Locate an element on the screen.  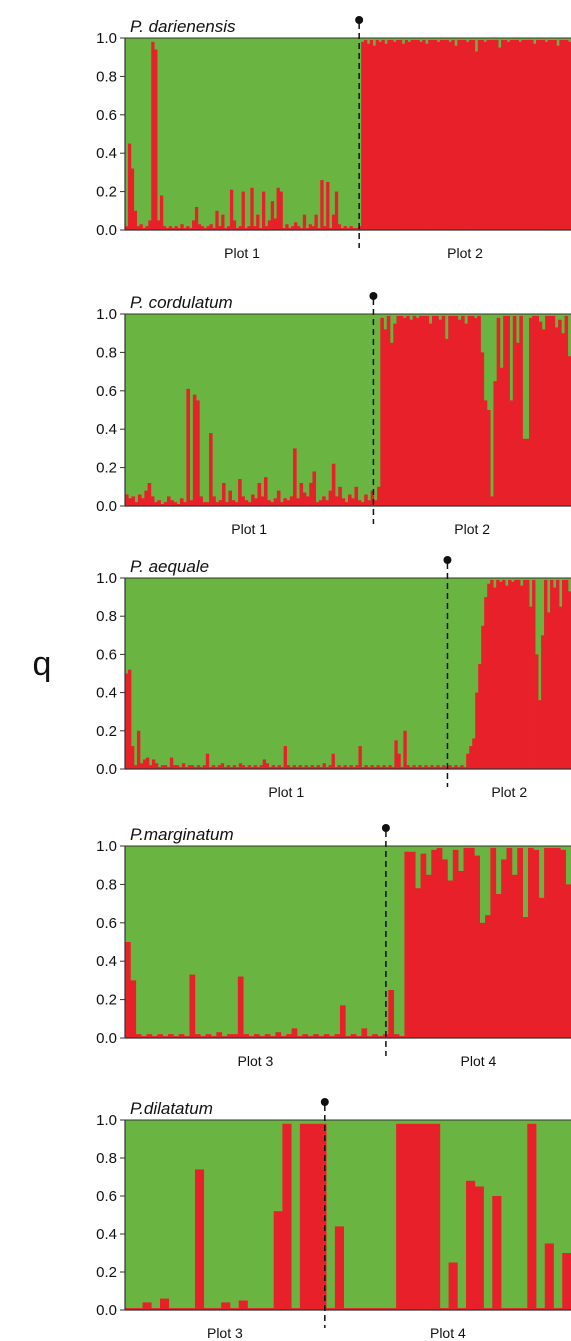
y-tick-label: 0.6 is located at coordinates (106, 1196).